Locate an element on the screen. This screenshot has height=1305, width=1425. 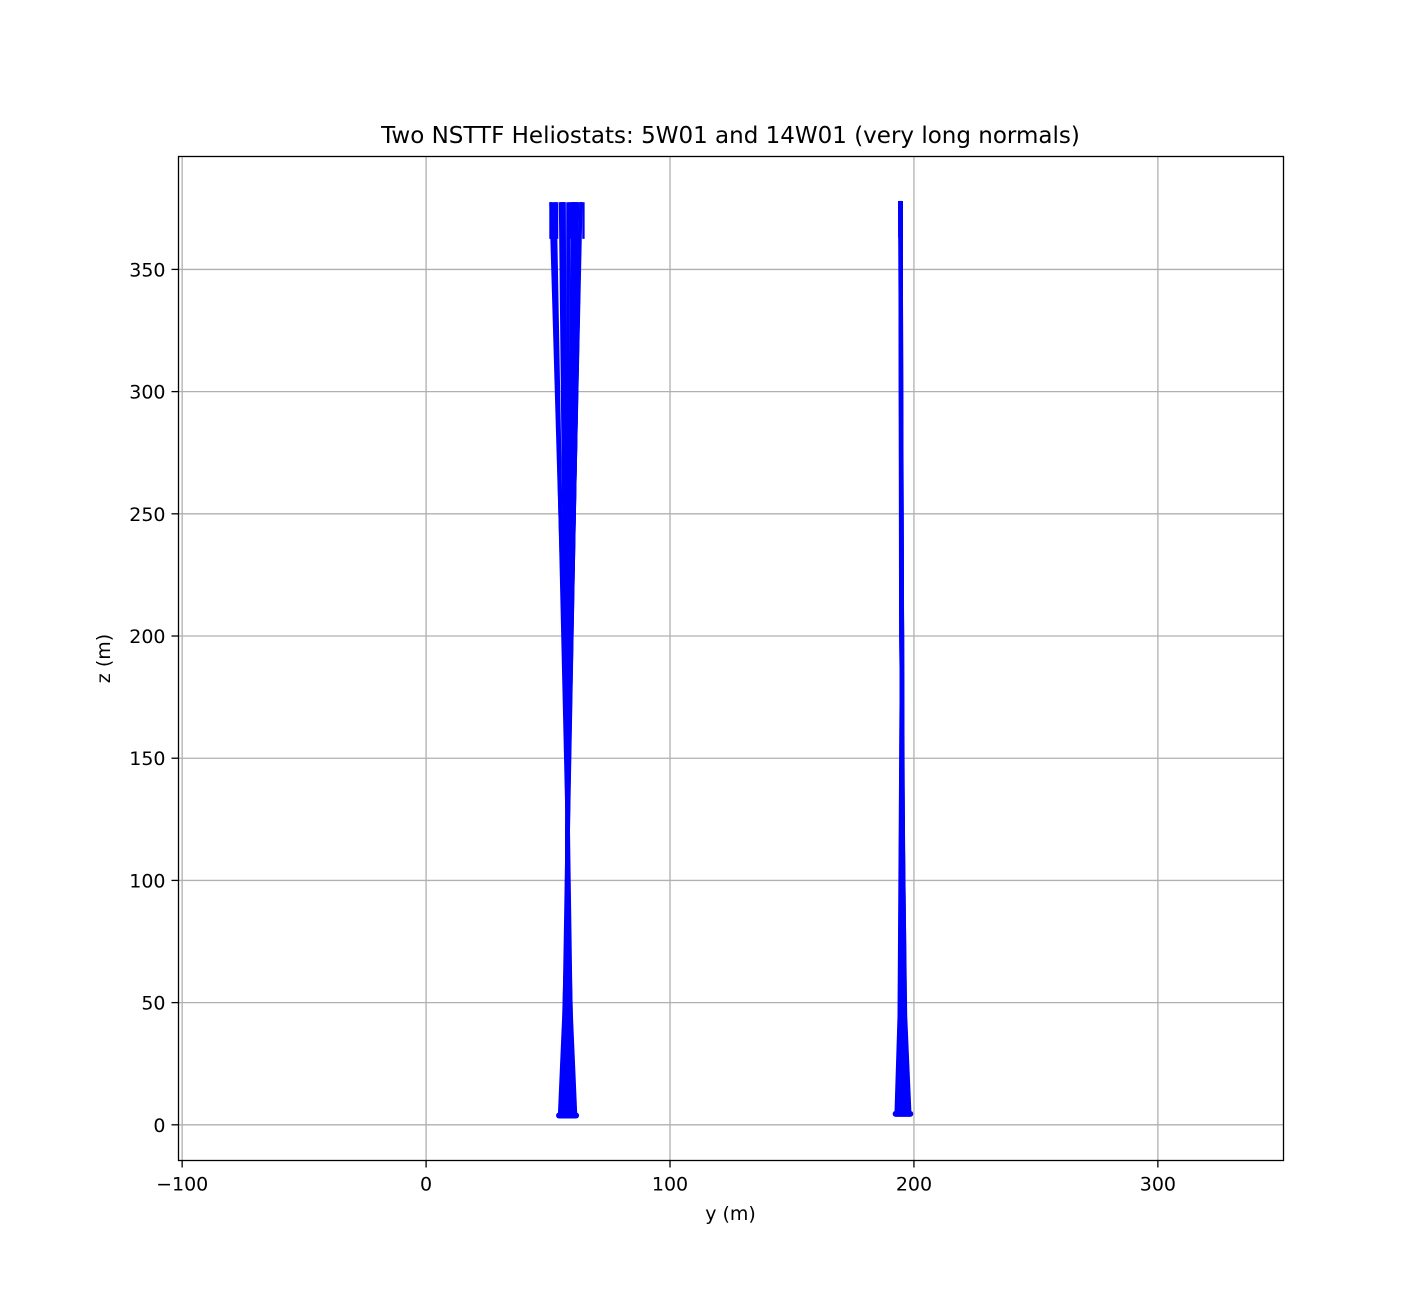
y-tick-label: 50 is located at coordinates (153, 1004).